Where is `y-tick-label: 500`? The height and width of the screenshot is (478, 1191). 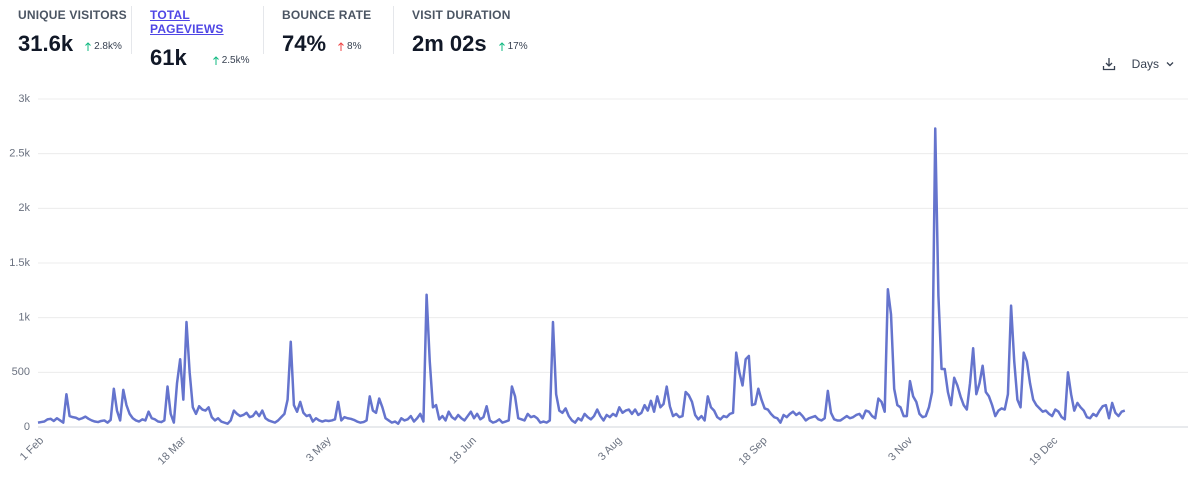
y-tick-label: 500 is located at coordinates (21, 372).